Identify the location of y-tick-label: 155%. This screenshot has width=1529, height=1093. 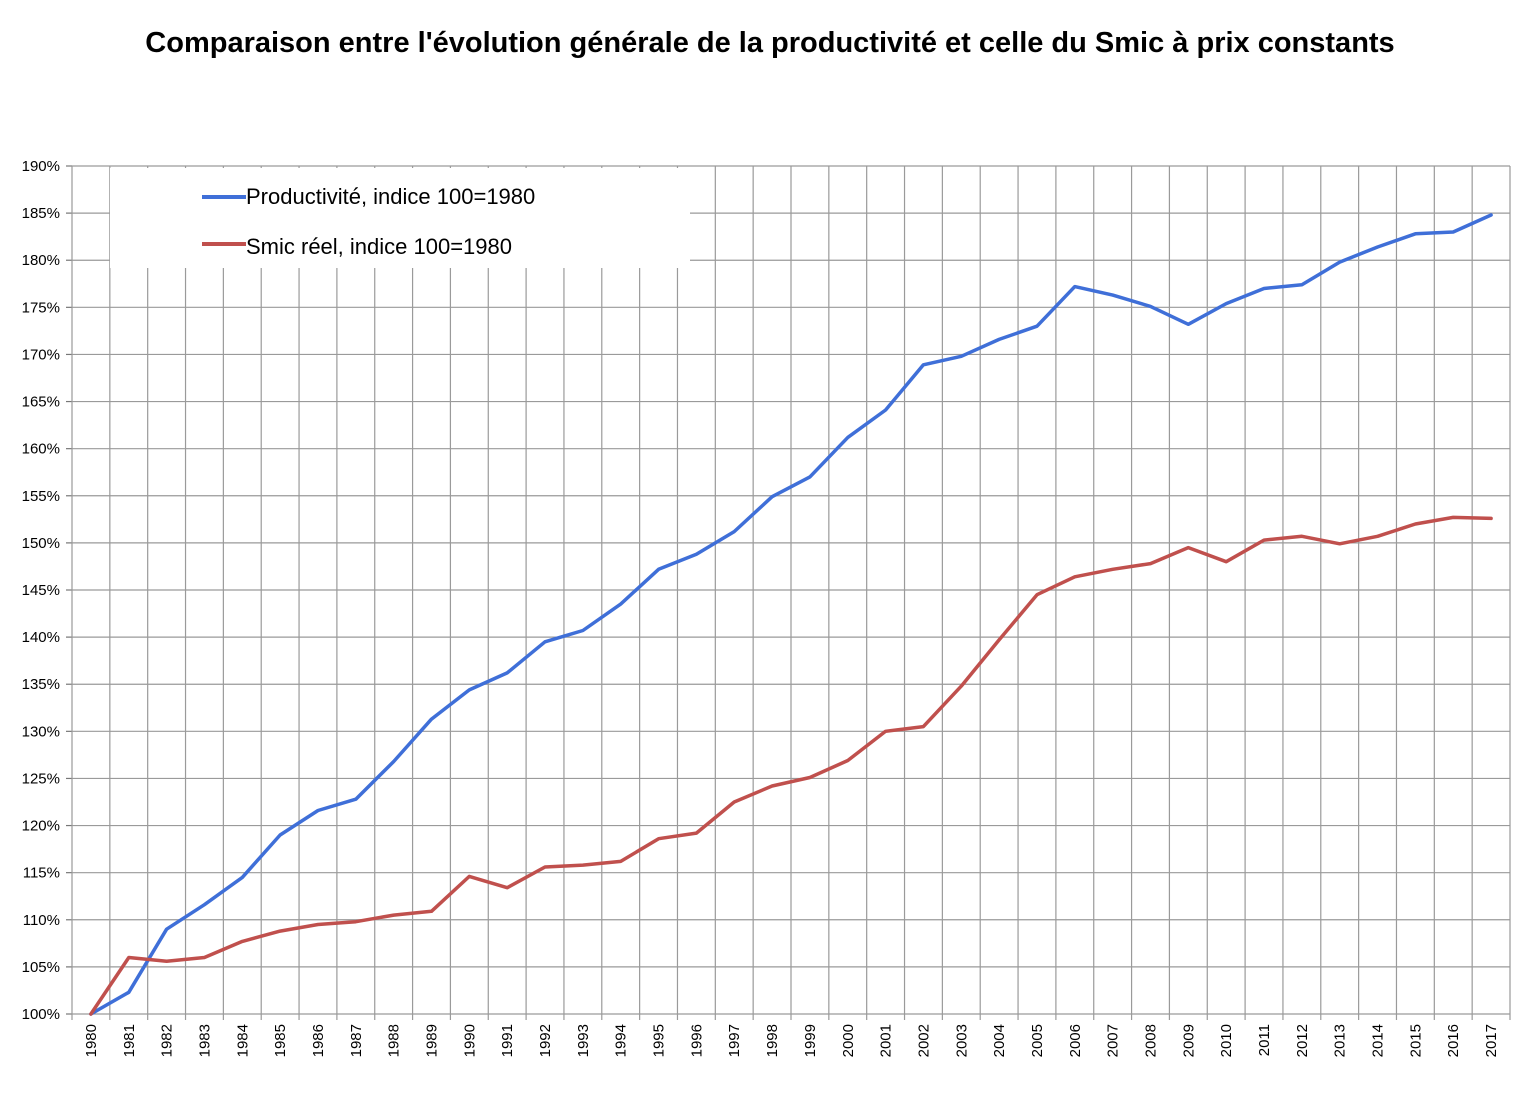
(41, 496).